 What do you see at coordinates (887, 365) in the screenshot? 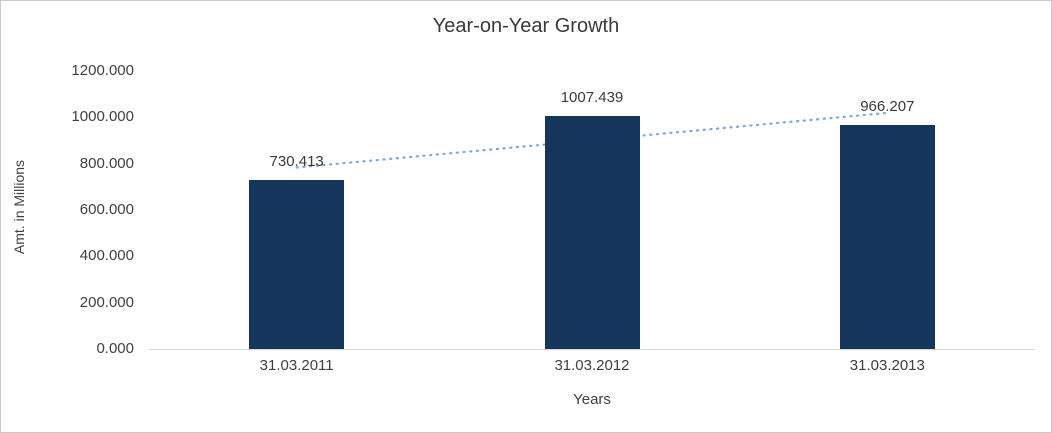
I see `x-tick-label: 31.03.2013` at bounding box center [887, 365].